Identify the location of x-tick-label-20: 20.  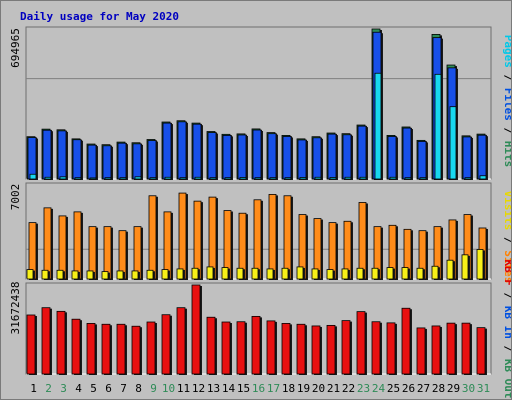
(318, 388).